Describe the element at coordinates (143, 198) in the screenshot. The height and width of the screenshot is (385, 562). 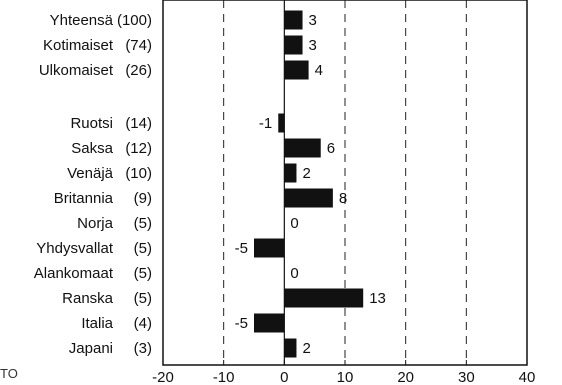
I see `category-count: (9)` at that location.